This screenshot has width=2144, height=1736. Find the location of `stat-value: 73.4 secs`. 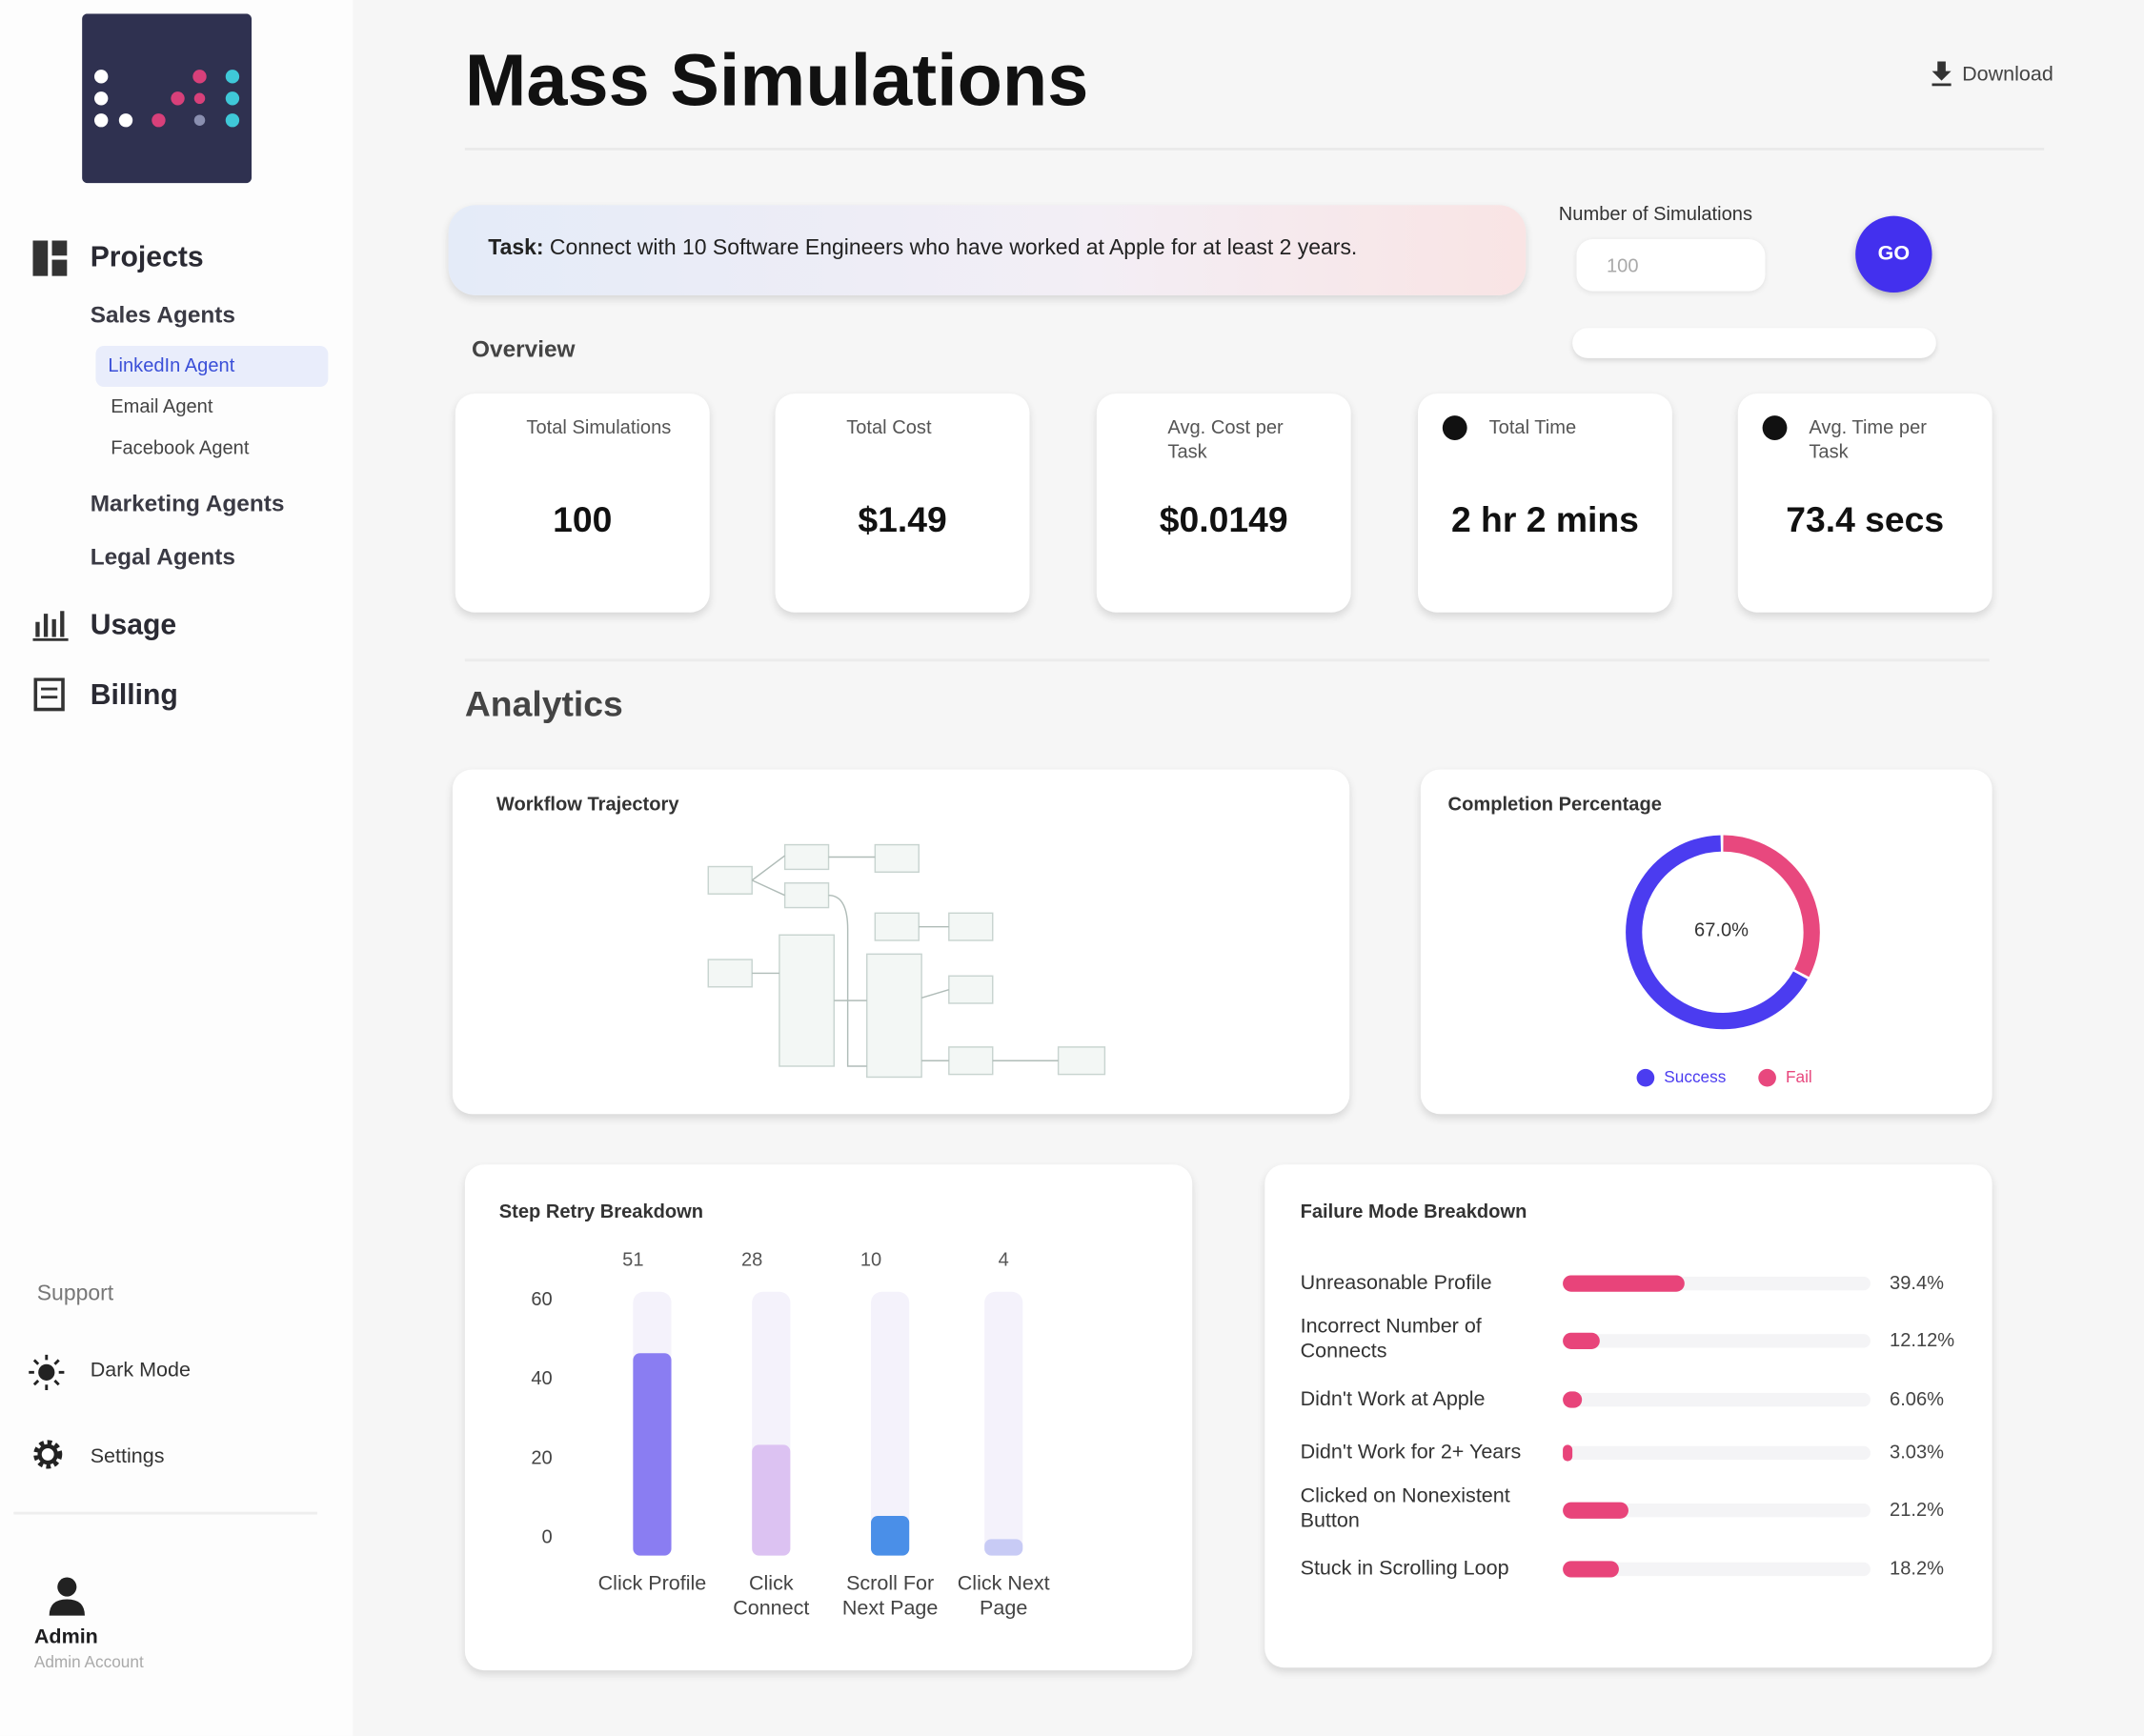

stat-value: 73.4 secs is located at coordinates (1865, 519).